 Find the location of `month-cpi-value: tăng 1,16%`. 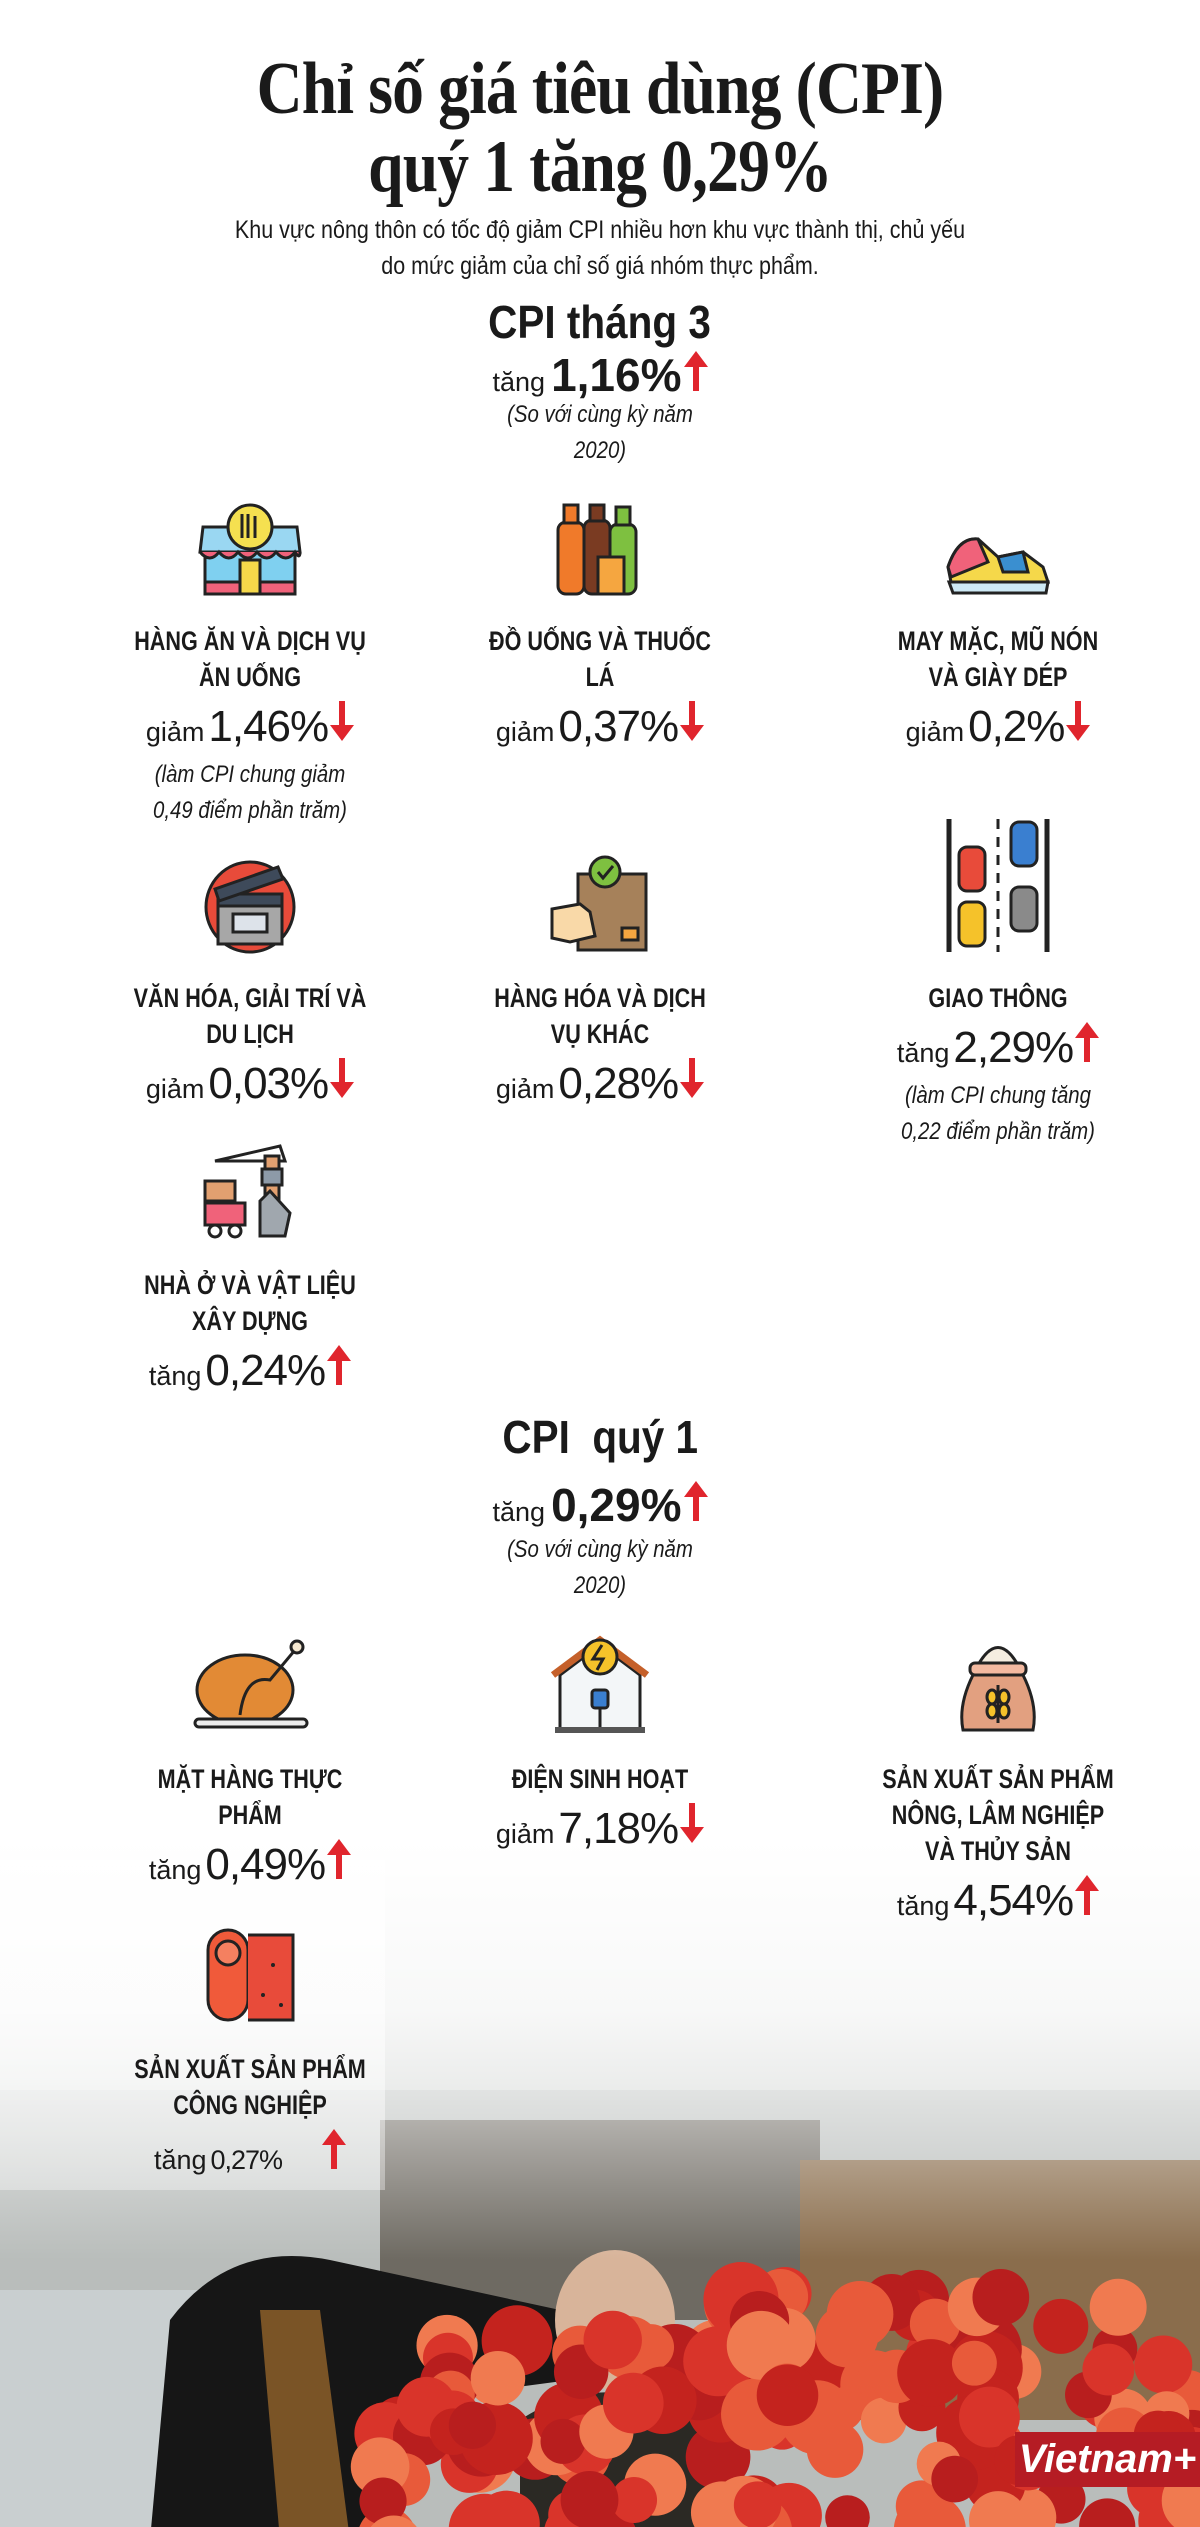

month-cpi-value: tăng 1,16% is located at coordinates (600, 375).